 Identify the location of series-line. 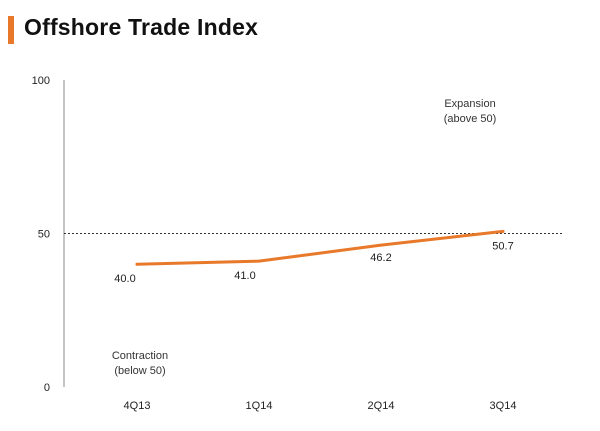
(320, 247).